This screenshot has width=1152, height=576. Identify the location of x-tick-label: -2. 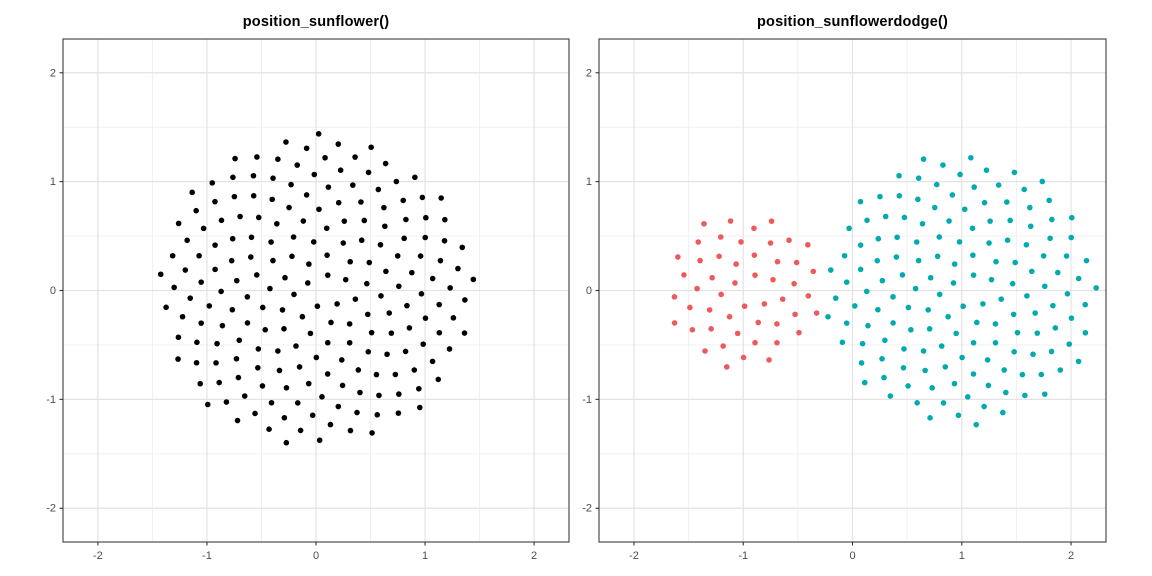
(98, 556).